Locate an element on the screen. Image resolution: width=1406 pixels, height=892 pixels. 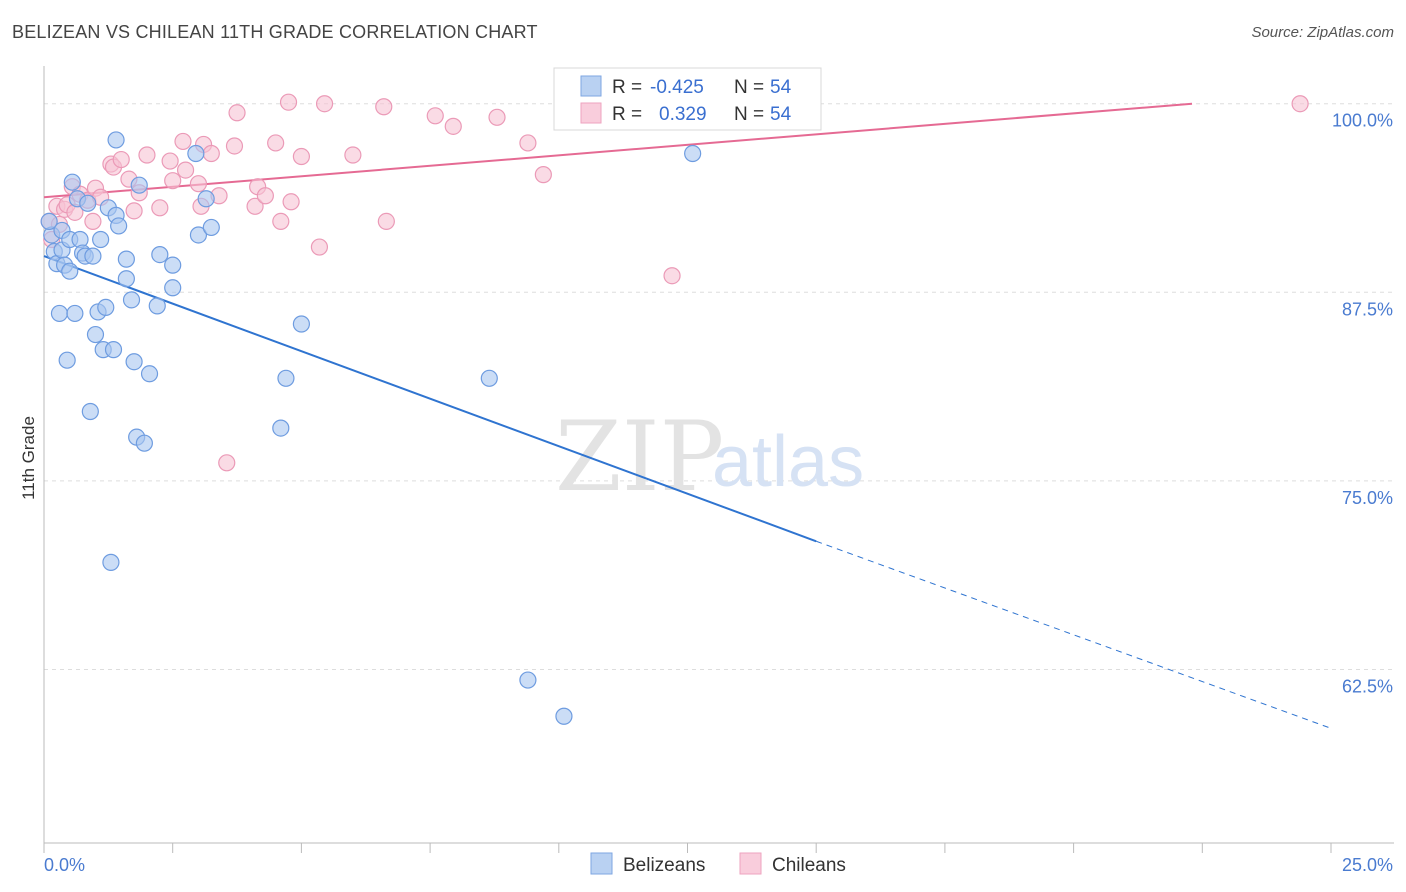
watermark-atlas: atlas is located at coordinates (788, 462).